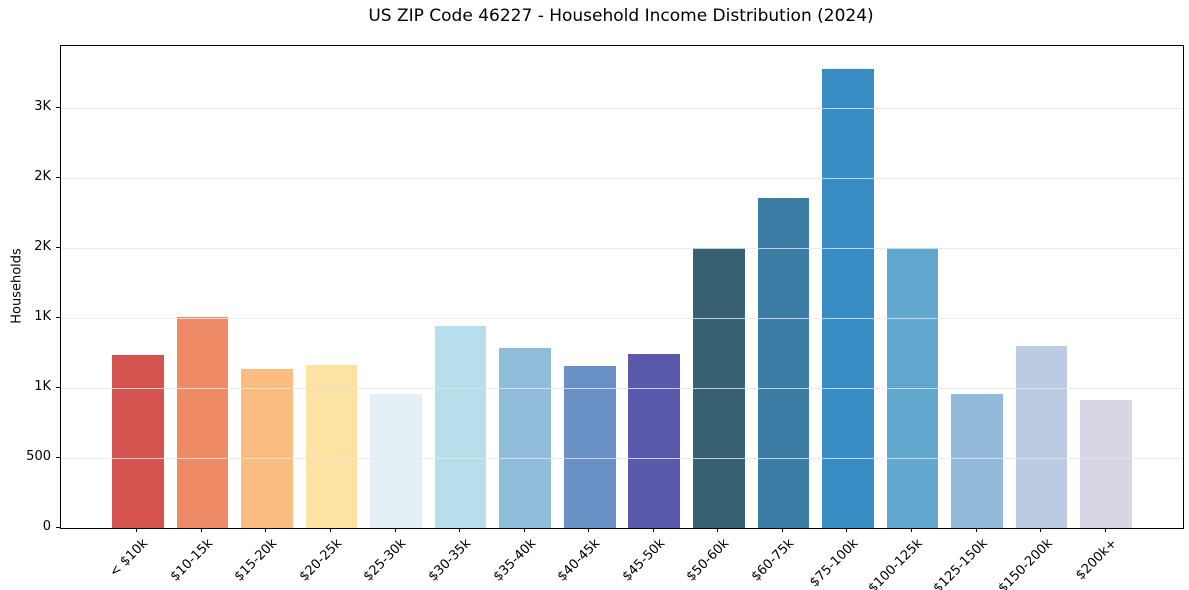 The width and height of the screenshot is (1189, 590). What do you see at coordinates (450, 560) in the screenshot?
I see `x-tick-label: $30-35k` at bounding box center [450, 560].